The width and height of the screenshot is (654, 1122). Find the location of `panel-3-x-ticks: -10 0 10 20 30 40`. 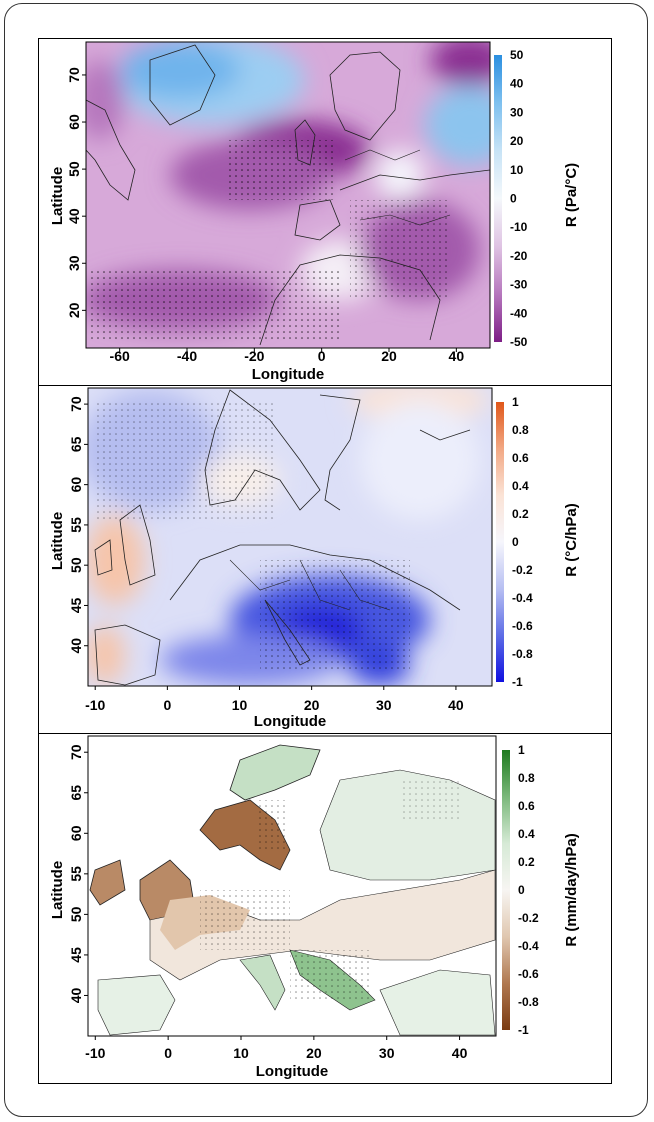

panel-3-x-ticks: -10 0 10 20 30 40 is located at coordinates (276, 1048).